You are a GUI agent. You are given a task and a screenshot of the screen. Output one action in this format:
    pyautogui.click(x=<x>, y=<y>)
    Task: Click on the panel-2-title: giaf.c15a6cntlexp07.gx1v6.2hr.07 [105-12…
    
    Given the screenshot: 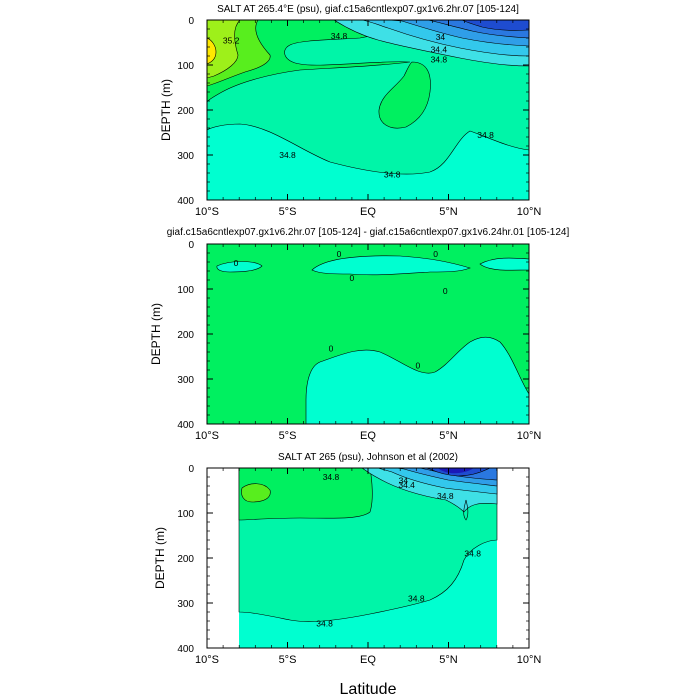 What is the action you would take?
    pyautogui.click(x=368, y=232)
    